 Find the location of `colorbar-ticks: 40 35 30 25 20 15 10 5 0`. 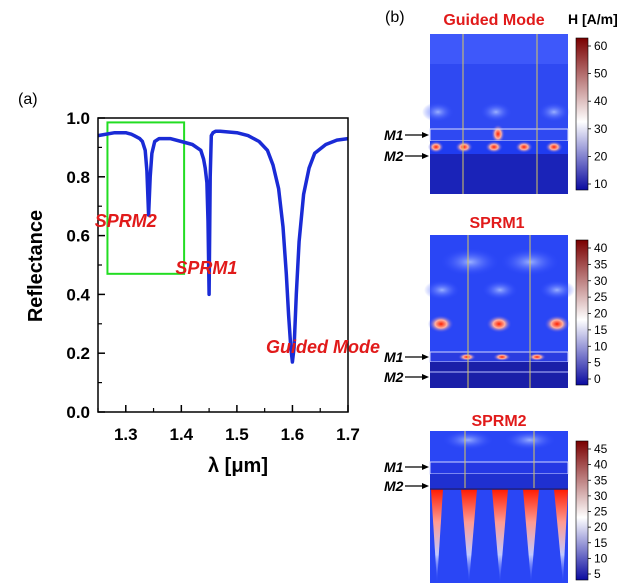

colorbar-ticks: 40 35 30 25 20 15 10 5 0 is located at coordinates (598, 313).